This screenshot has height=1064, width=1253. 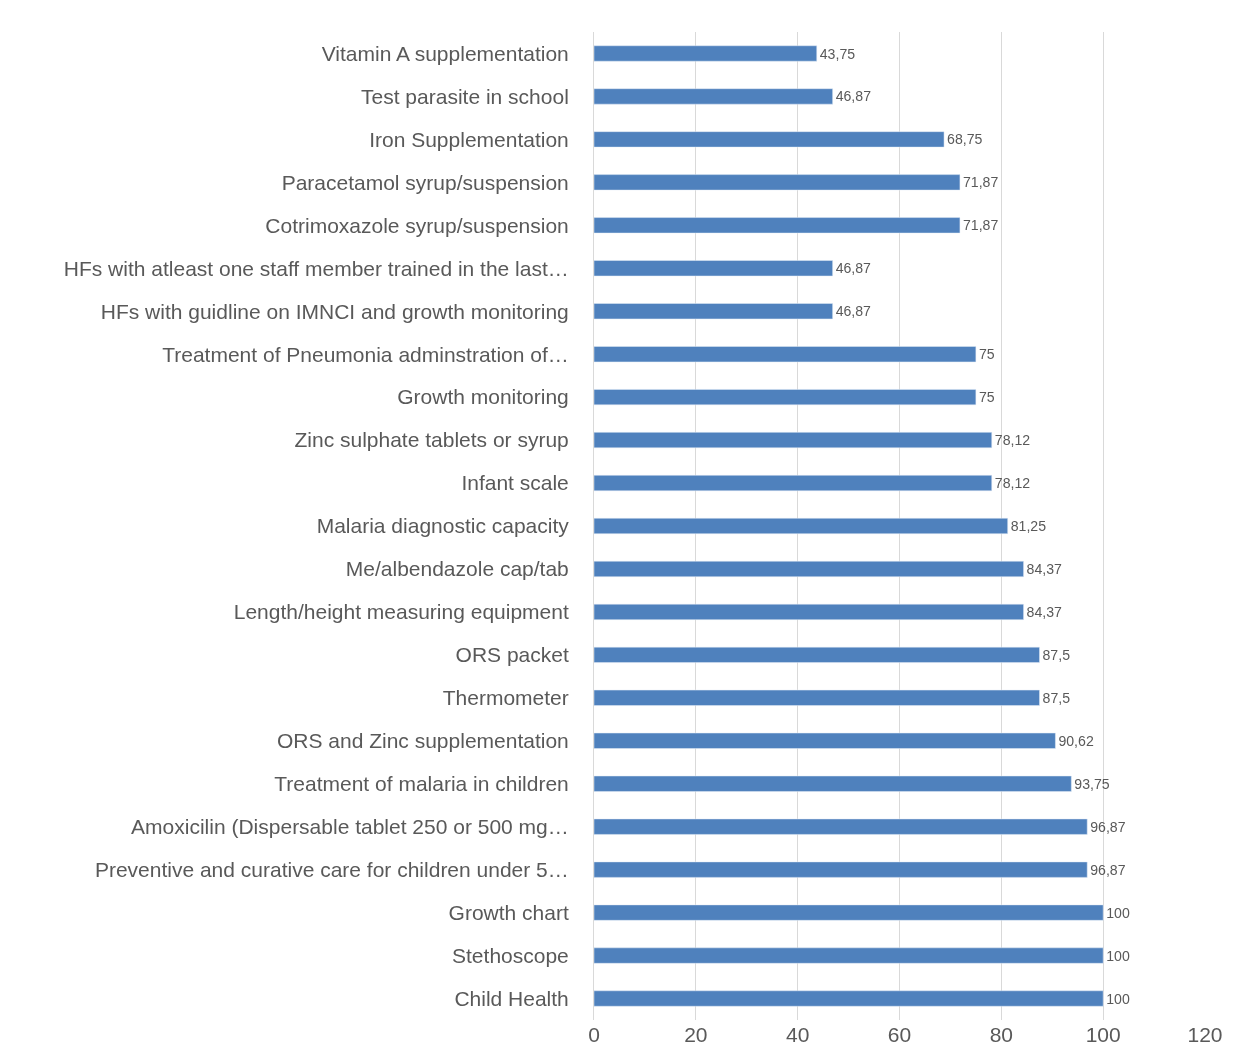 What do you see at coordinates (837, 53) in the screenshot?
I see `data-label: 43,75` at bounding box center [837, 53].